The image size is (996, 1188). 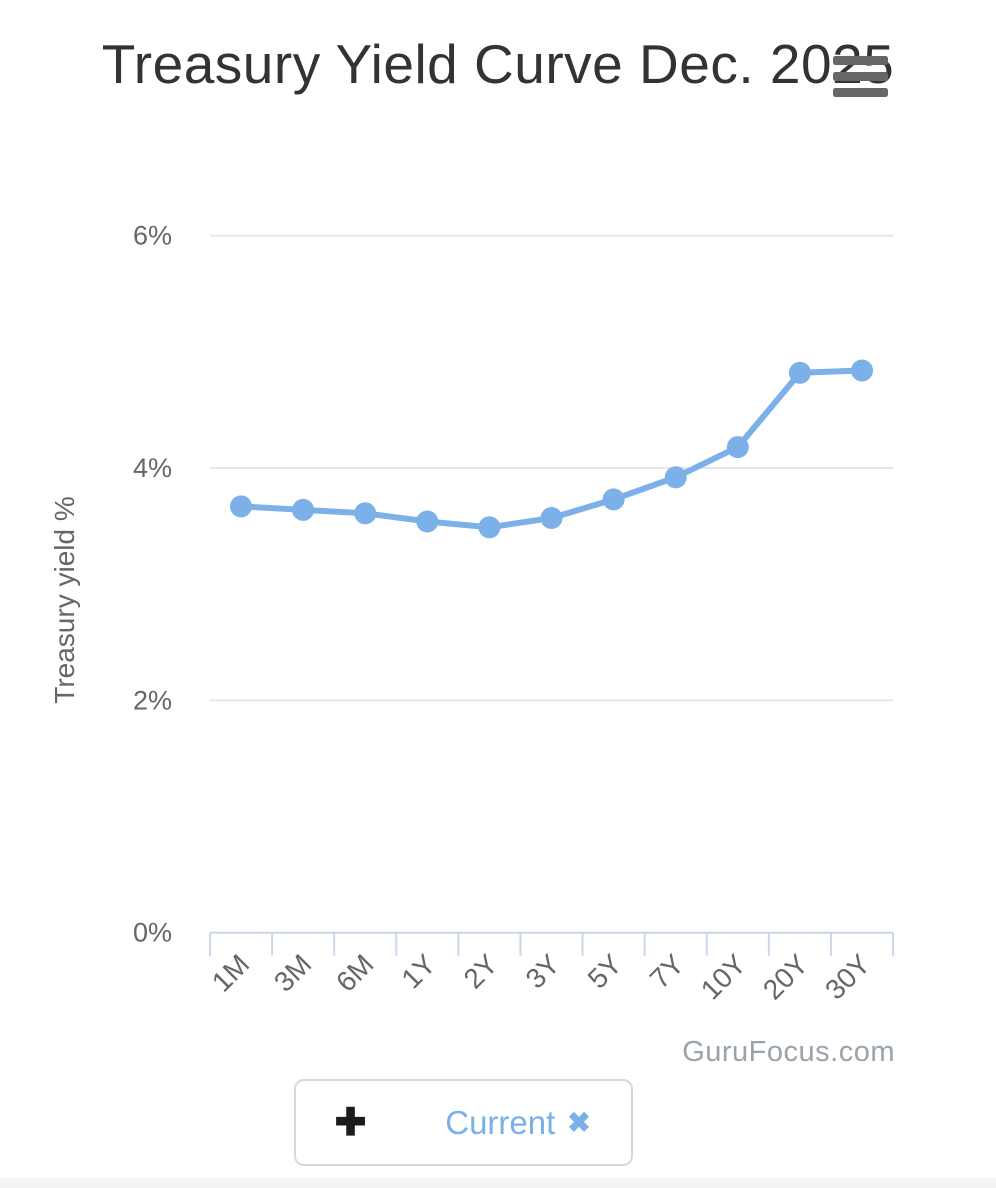 What do you see at coordinates (481, 971) in the screenshot?
I see `x-axis-tick-label: 2Y` at bounding box center [481, 971].